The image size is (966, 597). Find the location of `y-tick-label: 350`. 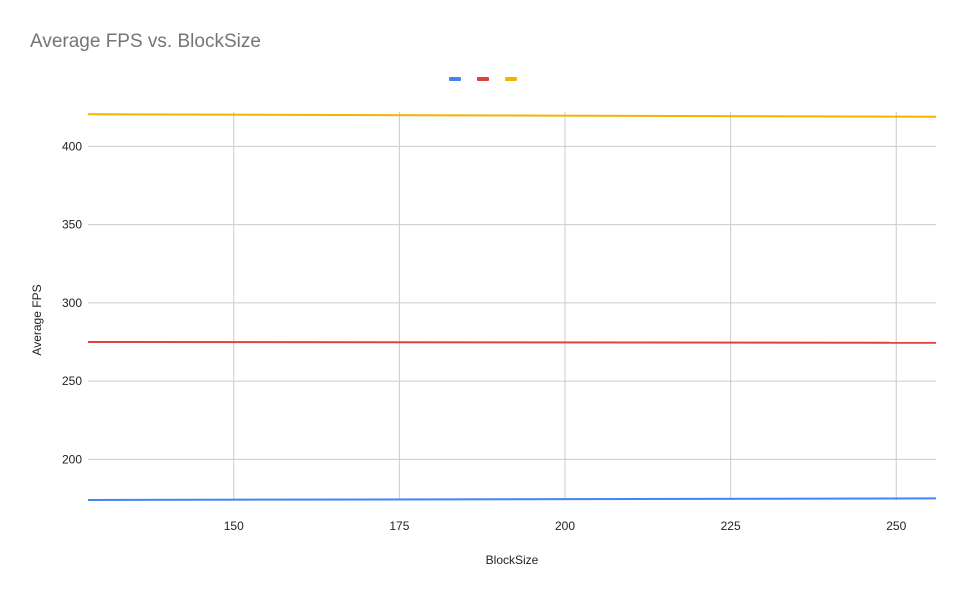

y-tick-label: 350 is located at coordinates (72, 225).